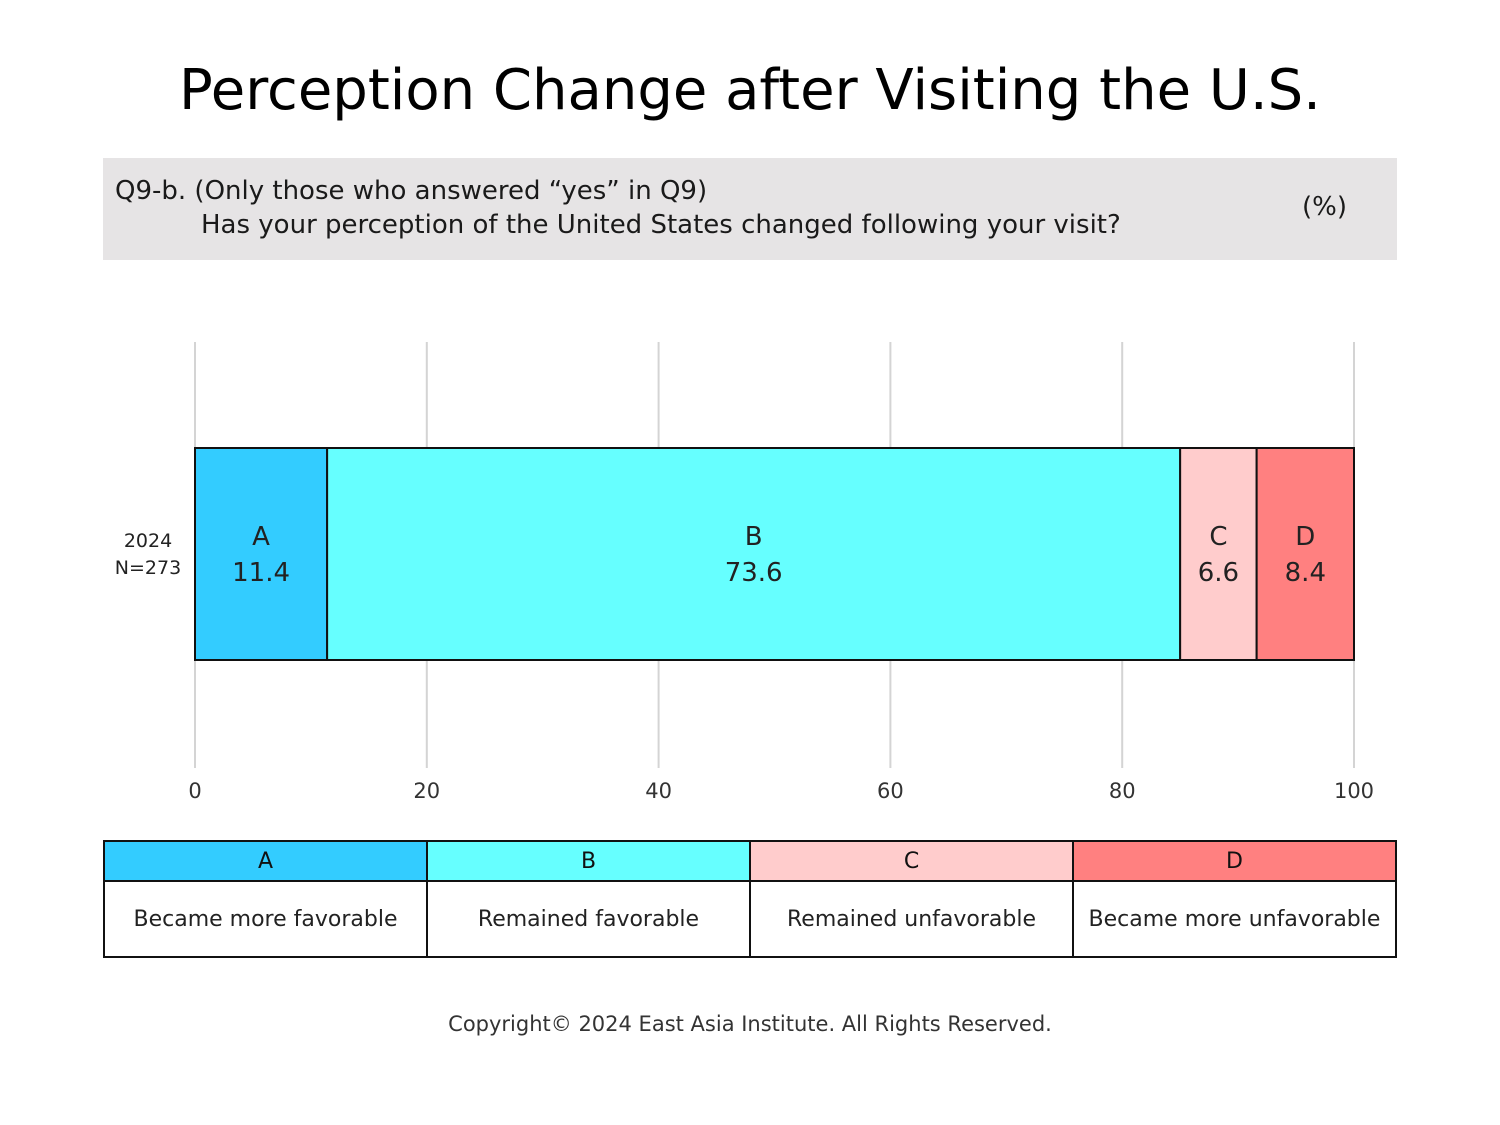 The width and height of the screenshot is (1500, 1125). What do you see at coordinates (1305, 537) in the screenshot?
I see `segment-key-label-d: D` at bounding box center [1305, 537].